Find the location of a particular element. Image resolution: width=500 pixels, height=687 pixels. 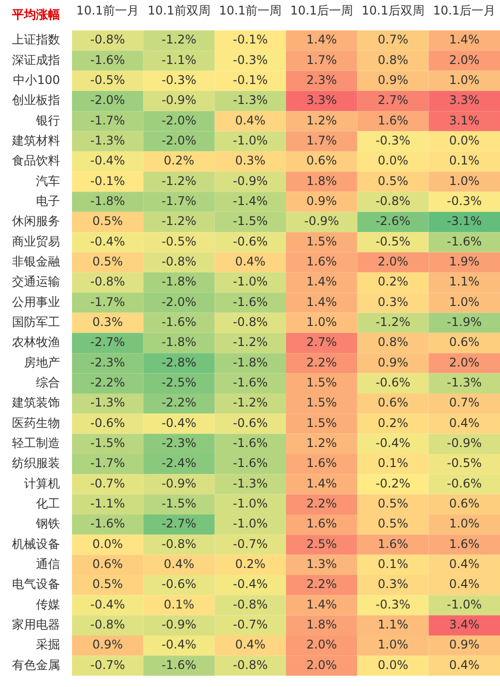

data-label: 0.3% is located at coordinates (393, 301).